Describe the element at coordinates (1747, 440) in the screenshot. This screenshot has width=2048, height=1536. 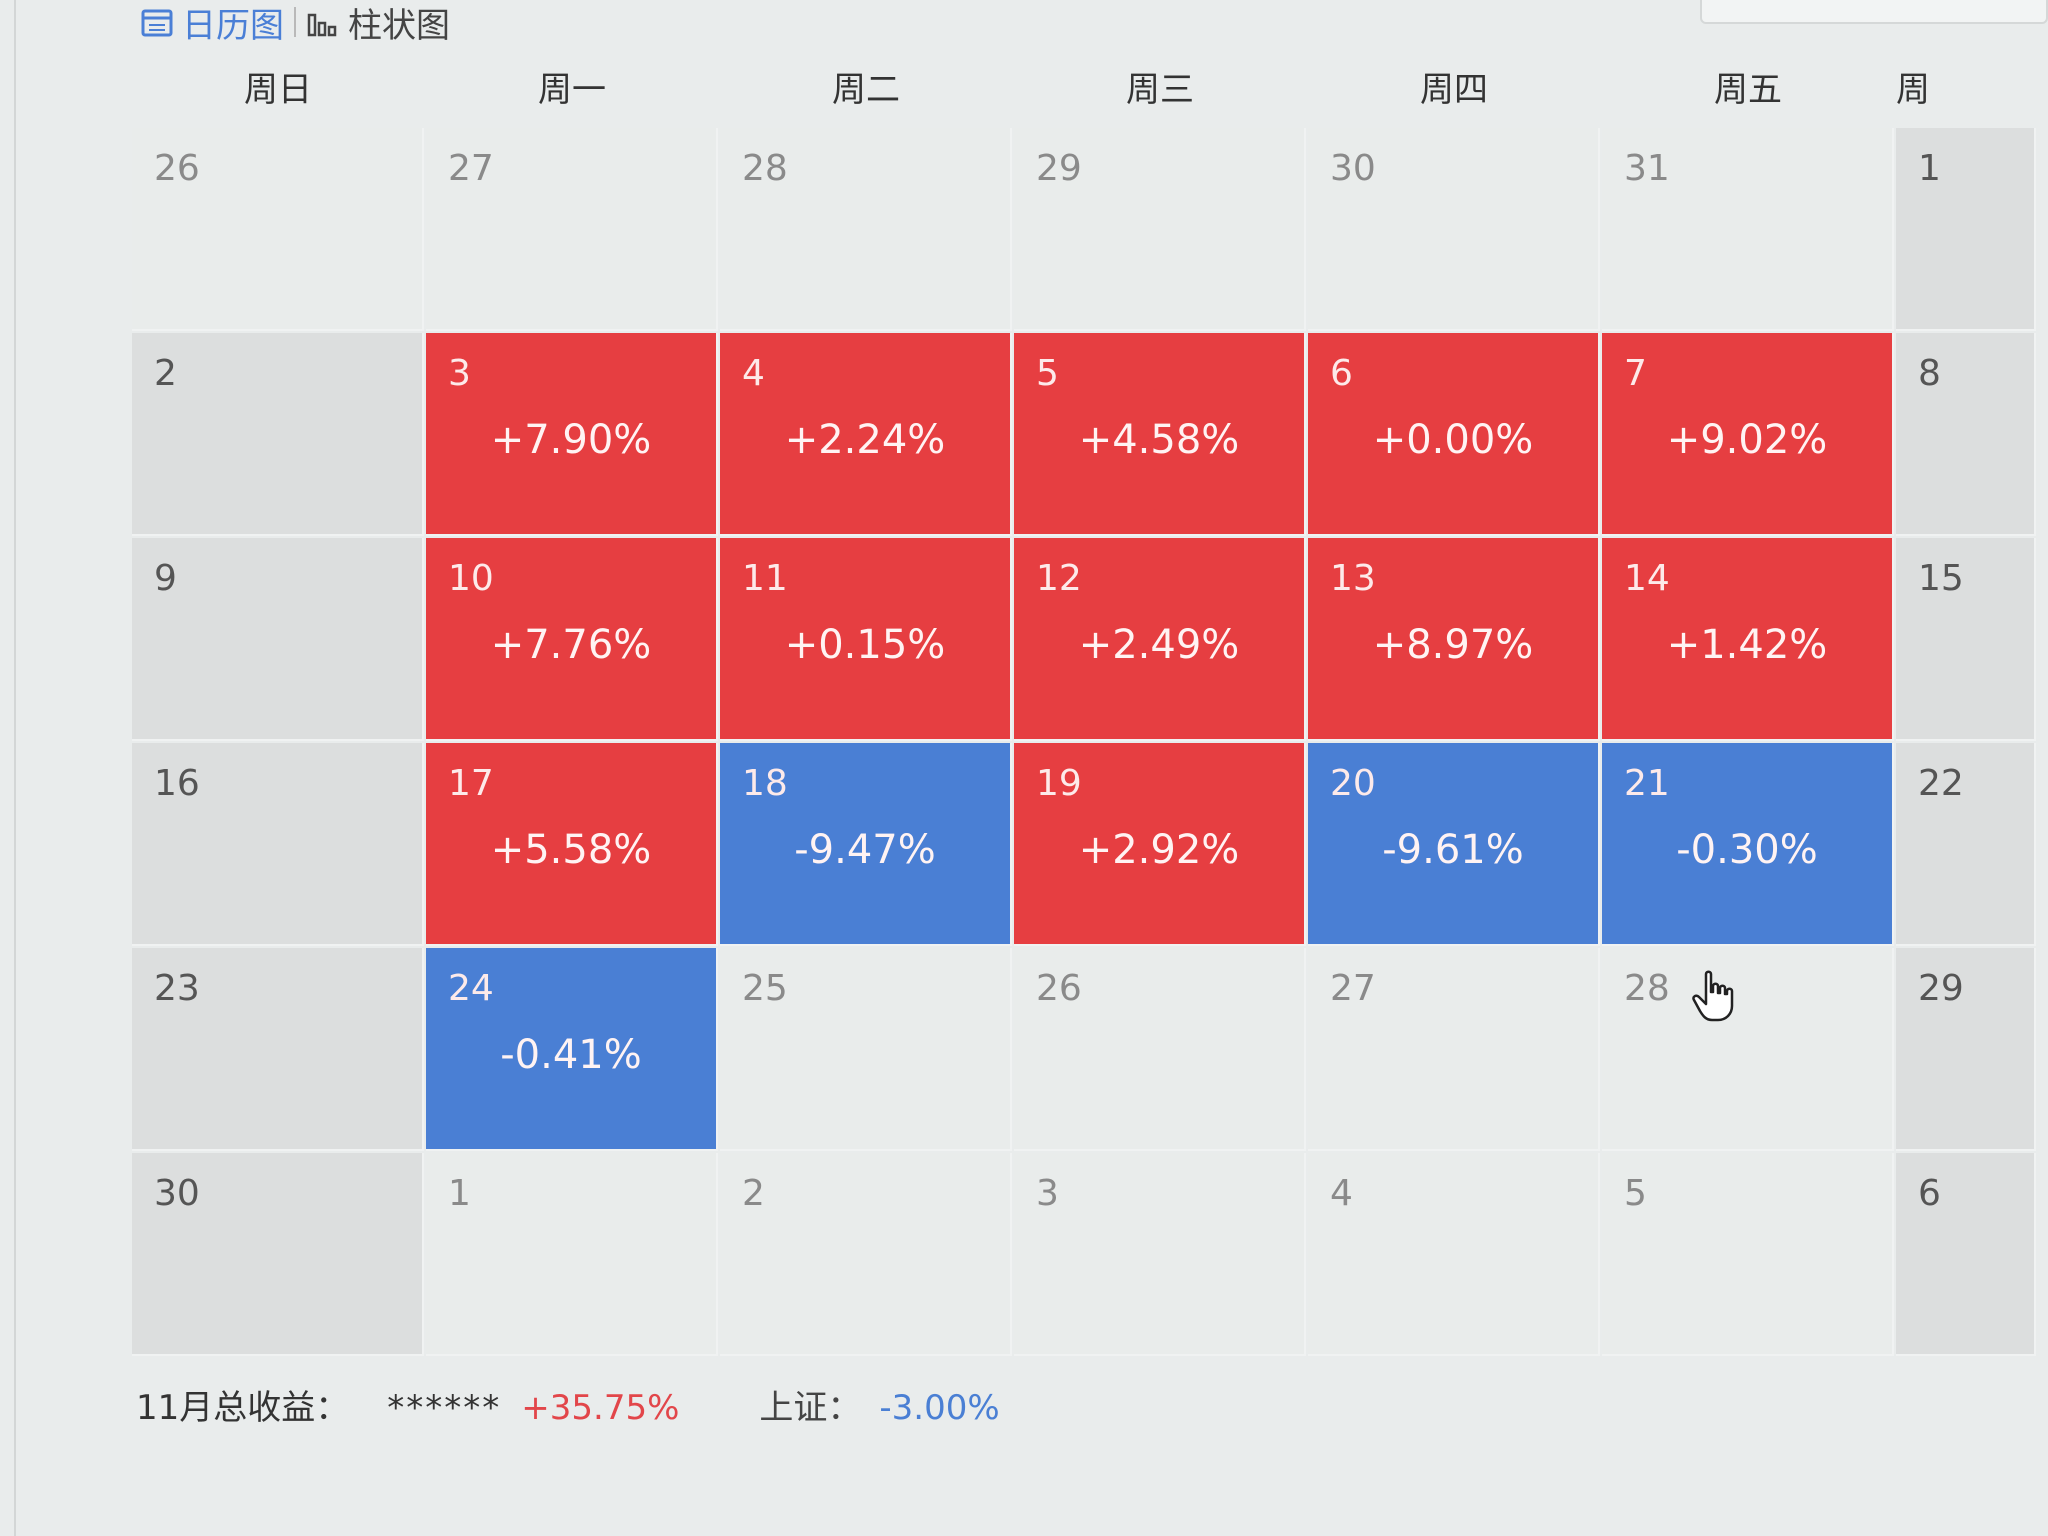
I see `daily-return: +9.02%` at that location.